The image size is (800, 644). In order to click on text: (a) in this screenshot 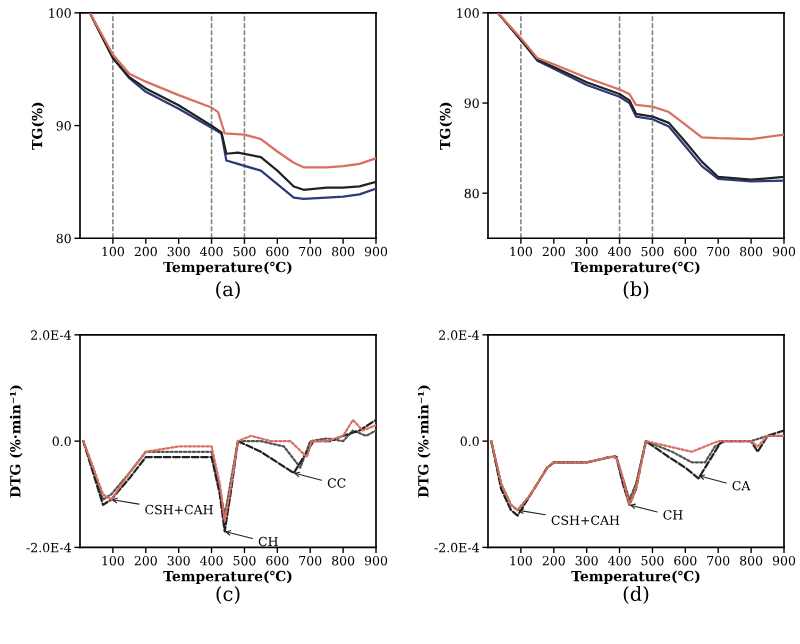, I will do `click(228, 290)`.